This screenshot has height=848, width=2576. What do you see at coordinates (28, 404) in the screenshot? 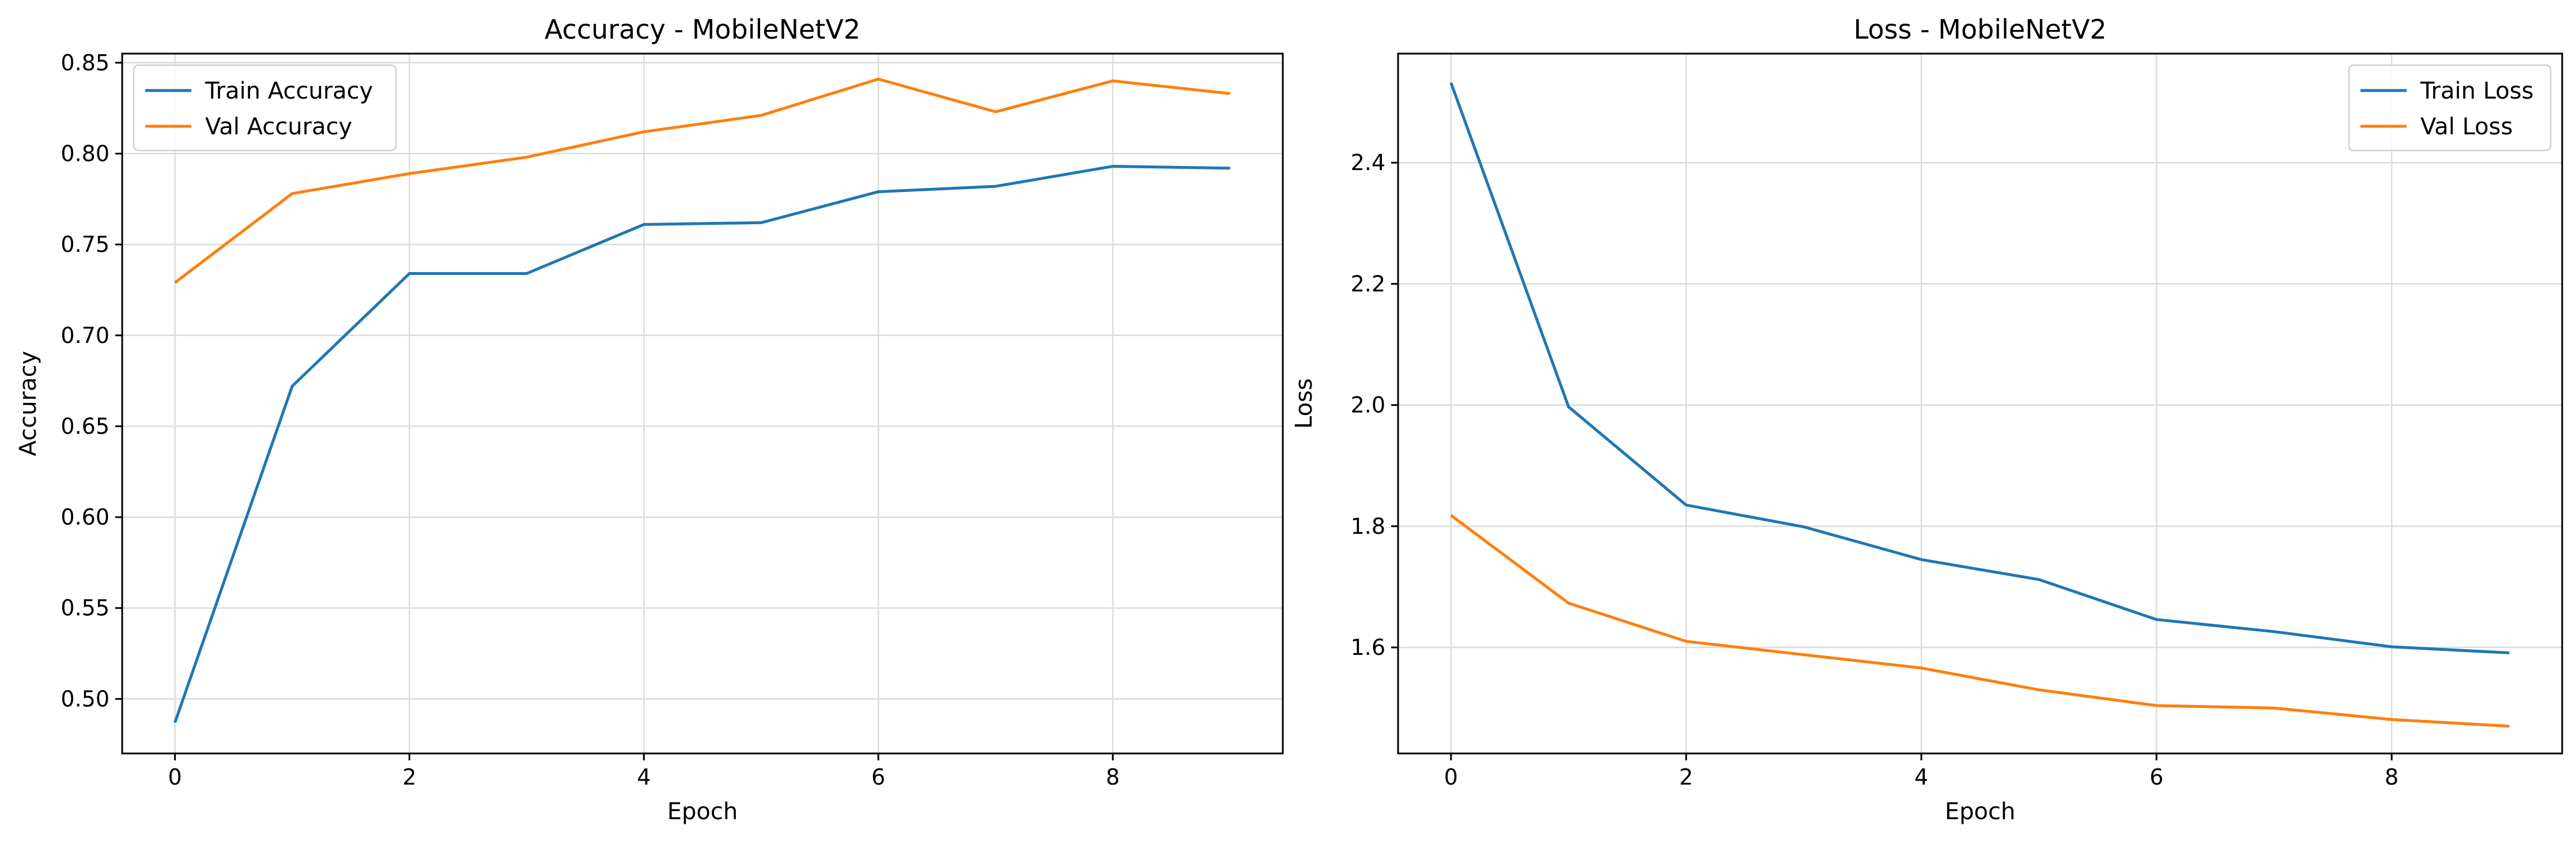
I see `y-axis-label: Accuracy` at bounding box center [28, 404].